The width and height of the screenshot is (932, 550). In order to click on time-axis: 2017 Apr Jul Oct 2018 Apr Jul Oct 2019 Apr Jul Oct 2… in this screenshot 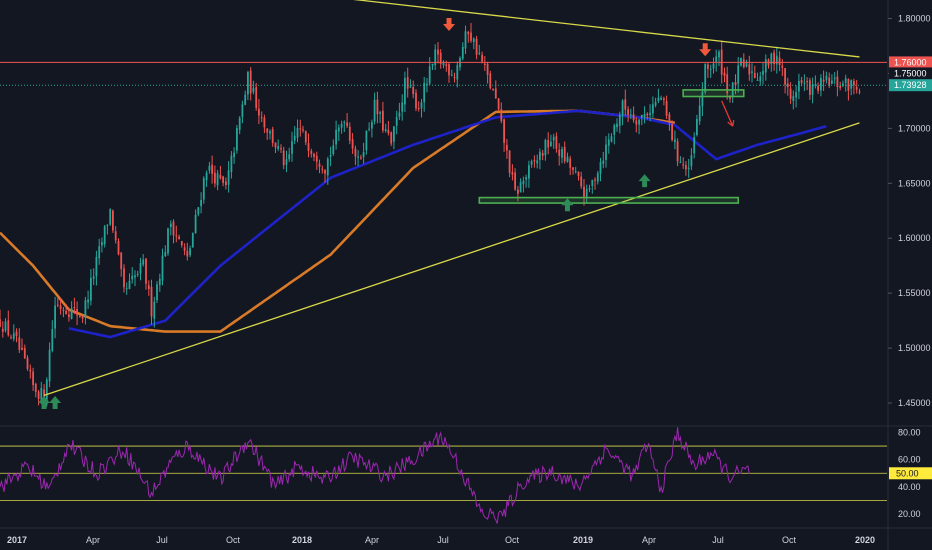, I will do `click(441, 540)`.